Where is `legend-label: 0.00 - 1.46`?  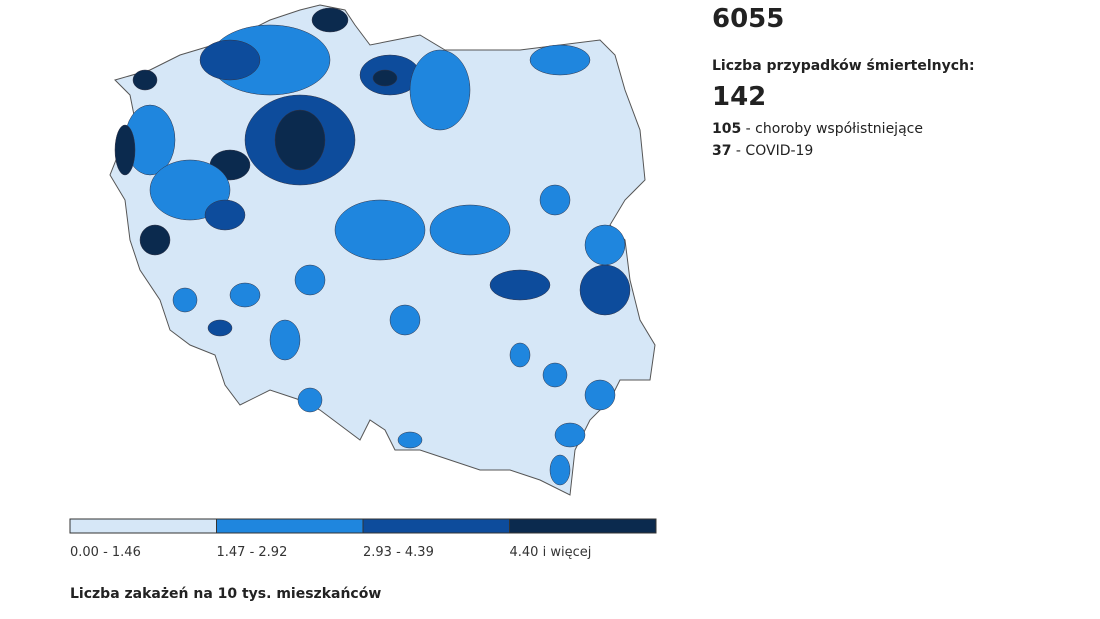 legend-label: 0.00 - 1.46 is located at coordinates (105, 552).